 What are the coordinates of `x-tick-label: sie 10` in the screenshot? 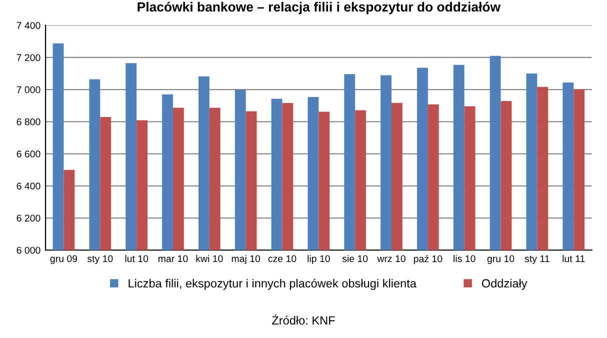 It's located at (355, 258).